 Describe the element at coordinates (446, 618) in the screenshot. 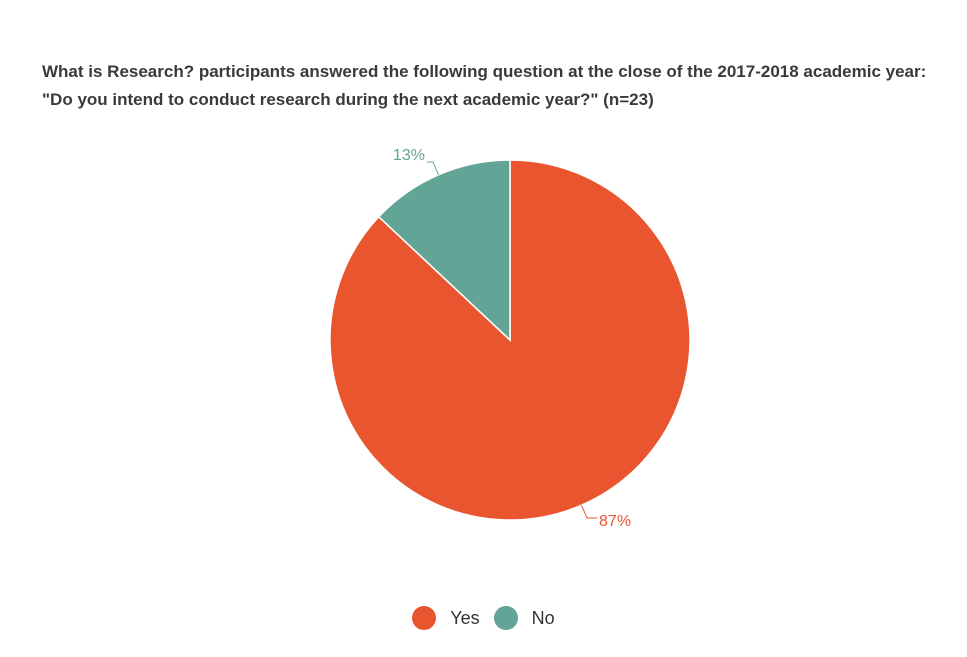

I see `legend-item-yes: Yes` at that location.